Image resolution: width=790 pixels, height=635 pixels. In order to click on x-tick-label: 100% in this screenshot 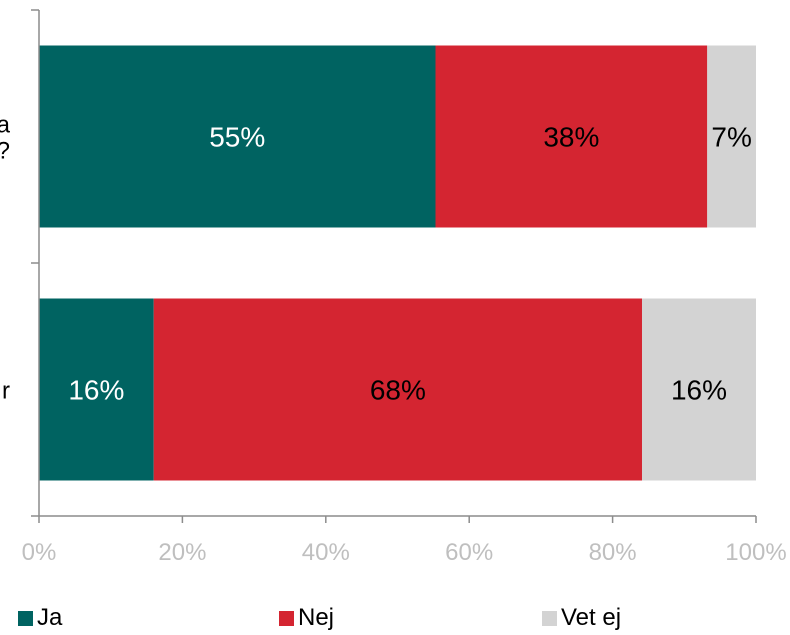, I will do `click(755, 552)`.